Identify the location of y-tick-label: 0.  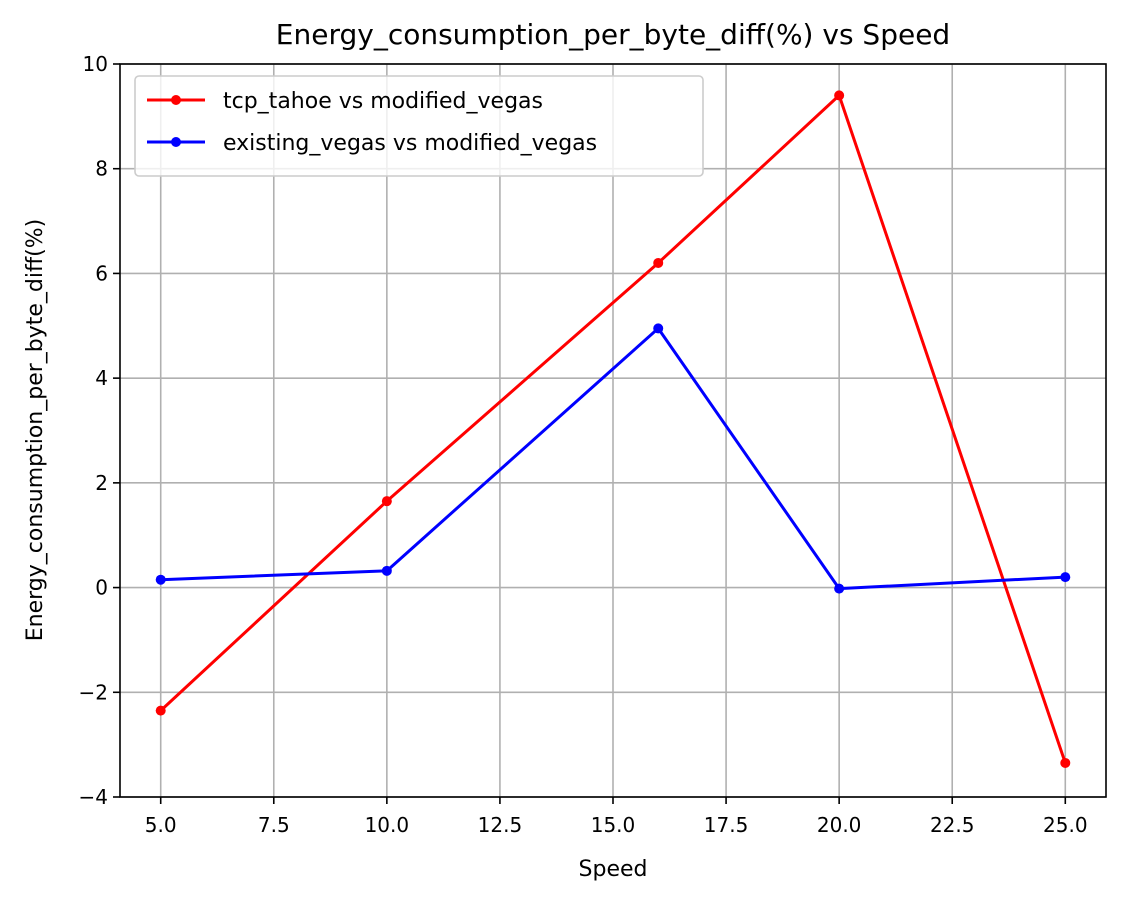
(101, 588).